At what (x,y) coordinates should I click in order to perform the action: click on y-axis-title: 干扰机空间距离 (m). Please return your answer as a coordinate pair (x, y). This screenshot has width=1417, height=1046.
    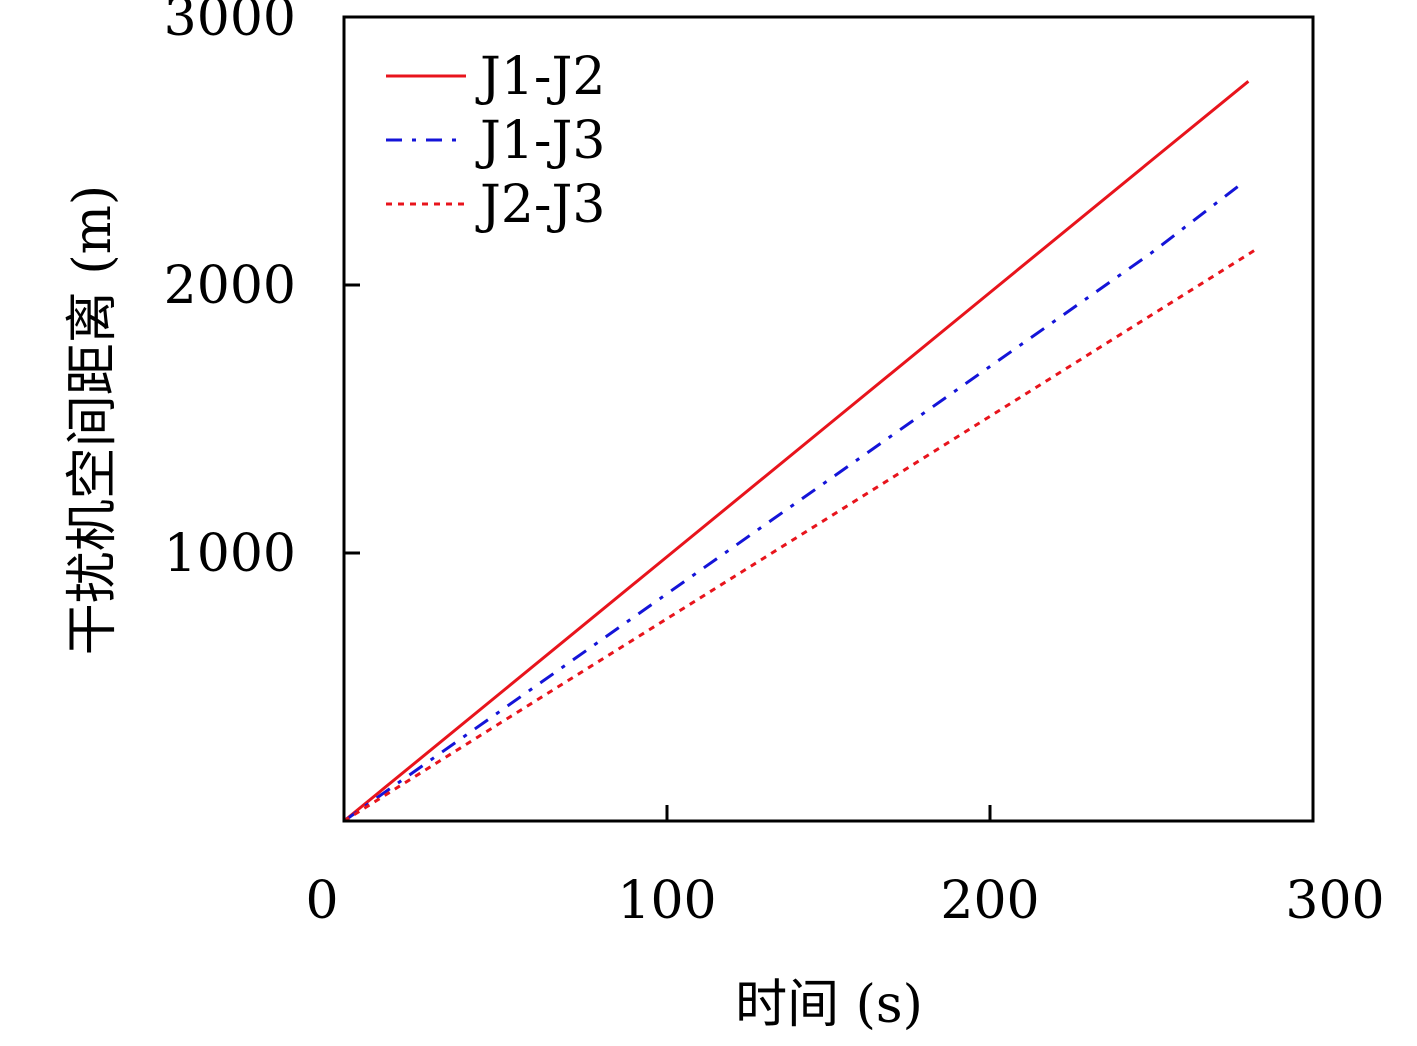
    Looking at the image, I should click on (93, 420).